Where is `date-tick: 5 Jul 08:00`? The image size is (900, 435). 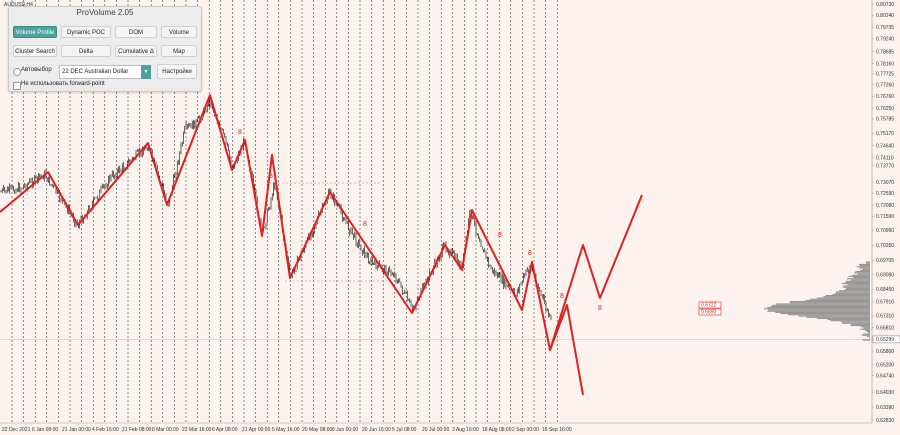 date-tick: 5 Jul 08:00 is located at coordinates (404, 430).